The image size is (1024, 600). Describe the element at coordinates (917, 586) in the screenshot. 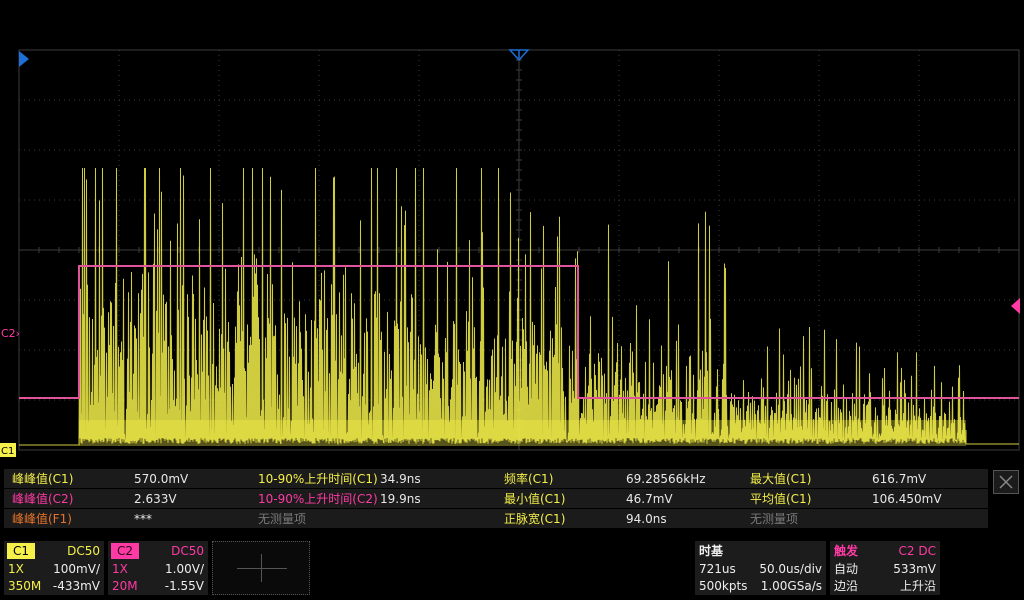

I see `trigger-slope: 上升沿` at that location.